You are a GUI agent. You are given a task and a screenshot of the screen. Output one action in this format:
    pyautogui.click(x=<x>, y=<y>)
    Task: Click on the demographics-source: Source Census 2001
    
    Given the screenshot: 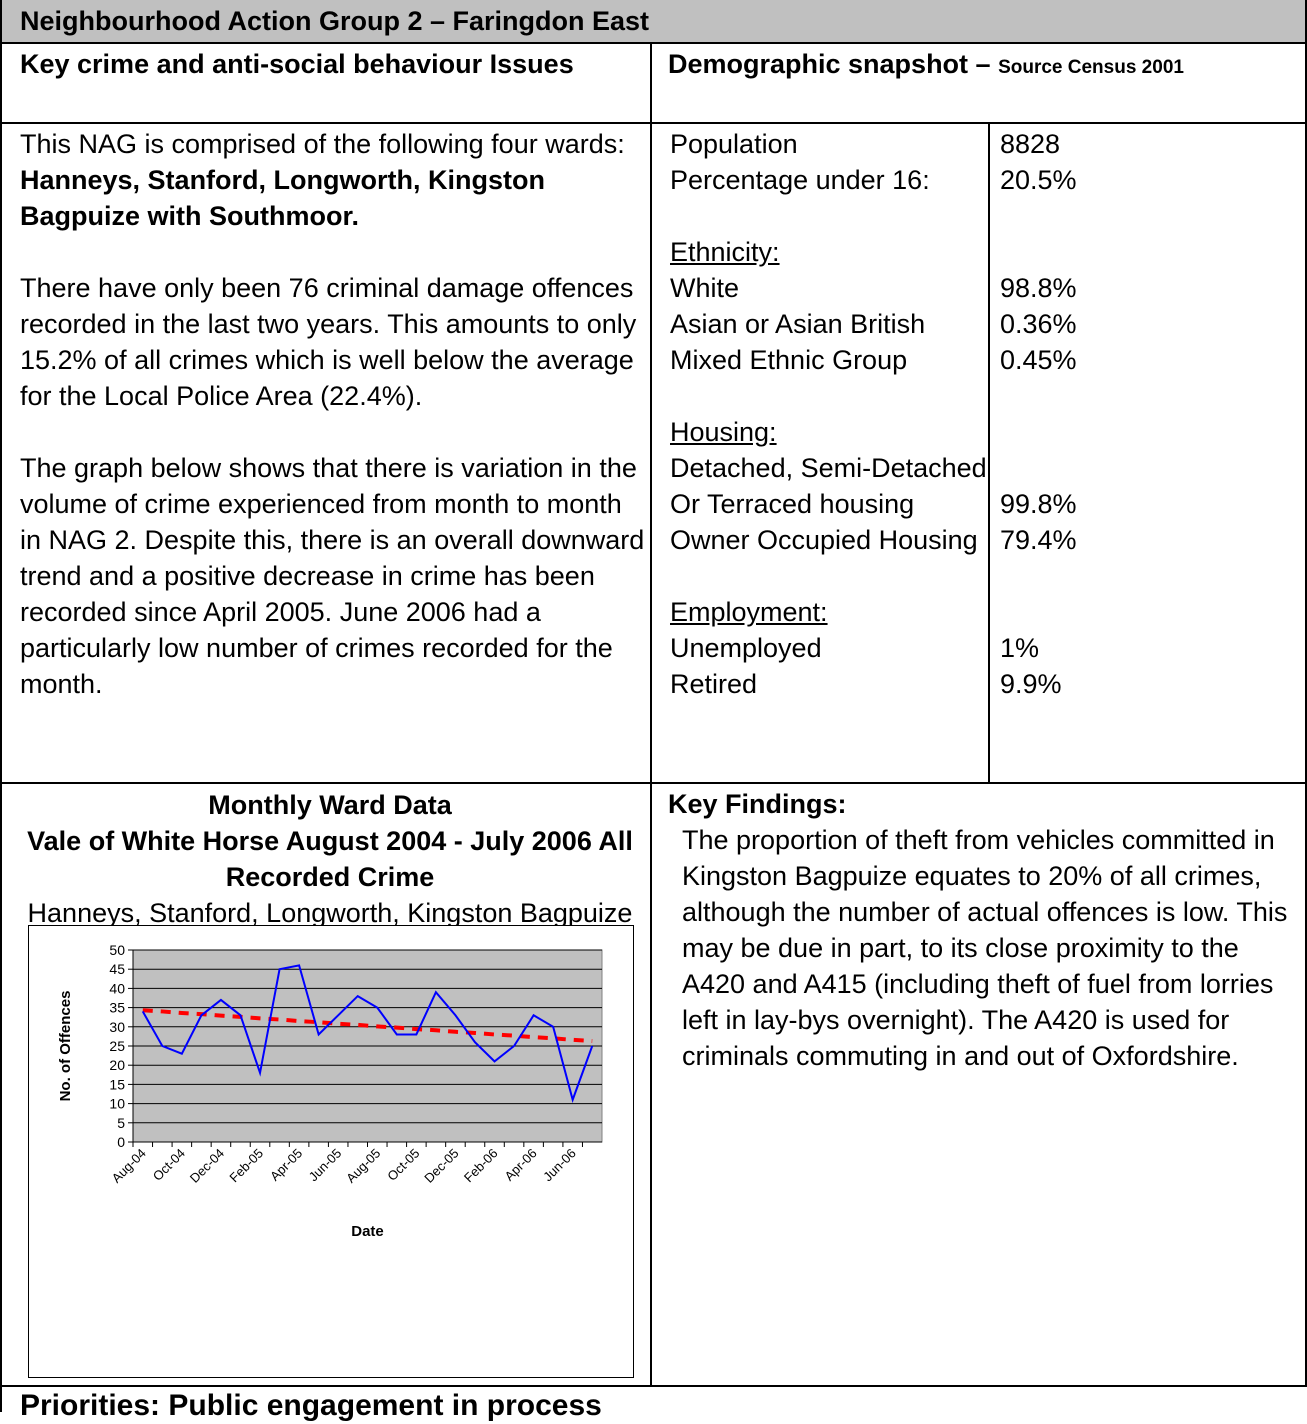 What is the action you would take?
    pyautogui.click(x=1091, y=67)
    